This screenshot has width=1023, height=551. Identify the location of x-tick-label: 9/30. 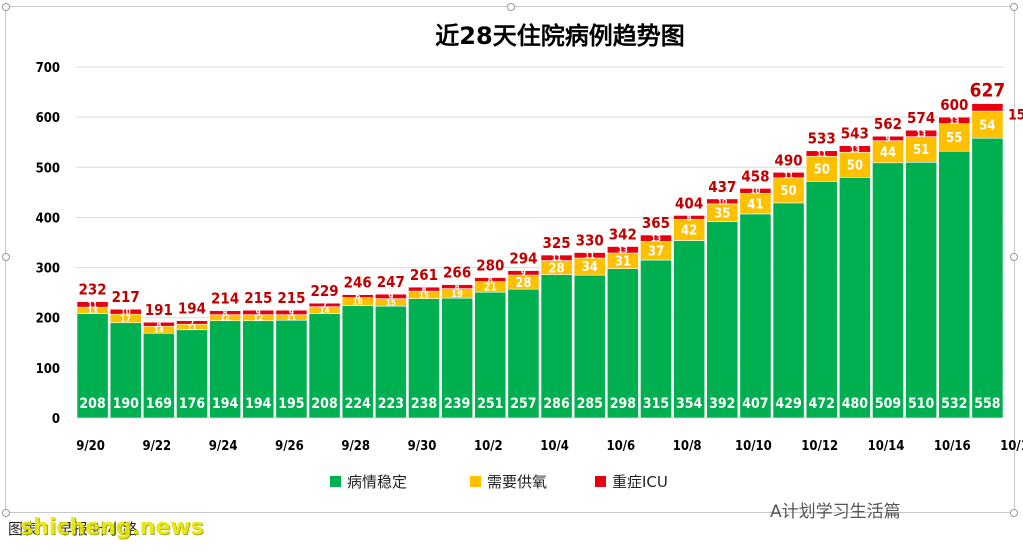
(422, 446).